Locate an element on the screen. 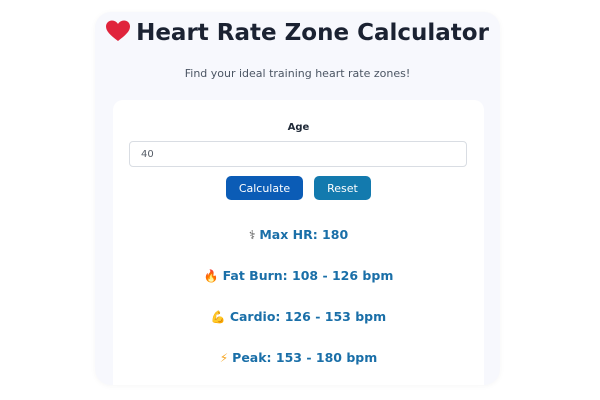  lightning-icon: ⚡ is located at coordinates (224, 358).